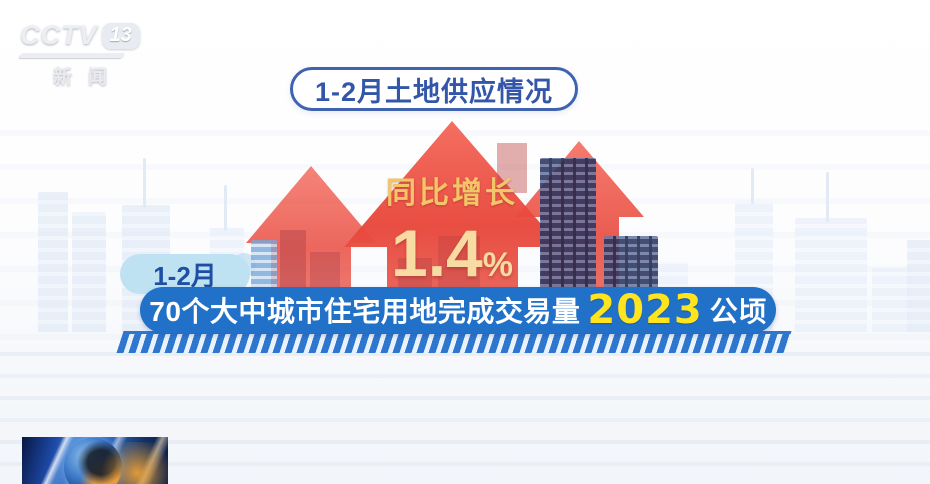 The width and height of the screenshot is (930, 484). Describe the element at coordinates (72, 55) in the screenshot. I see `logo-swoosh` at that location.